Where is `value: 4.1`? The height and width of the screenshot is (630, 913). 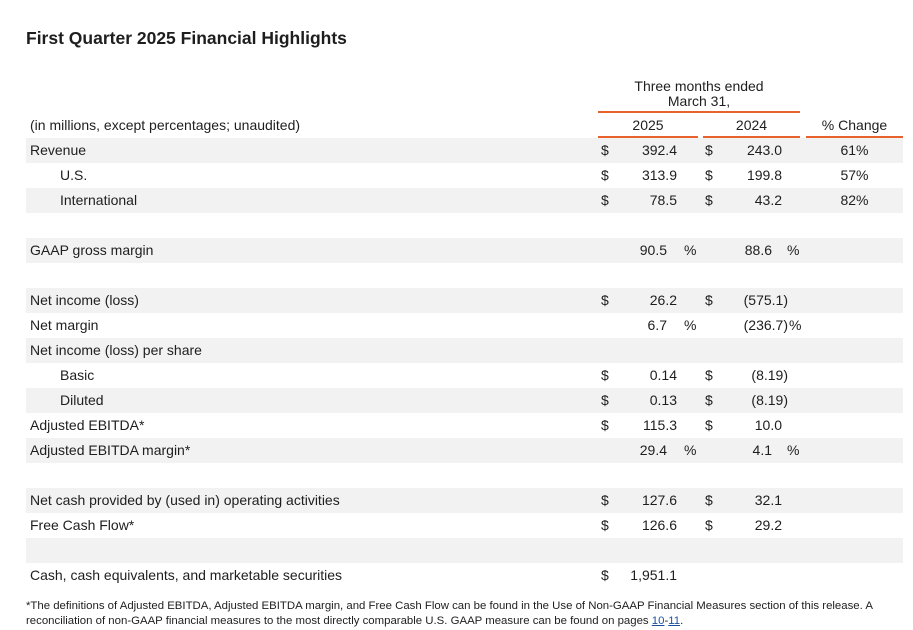 value: 4.1 is located at coordinates (762, 450).